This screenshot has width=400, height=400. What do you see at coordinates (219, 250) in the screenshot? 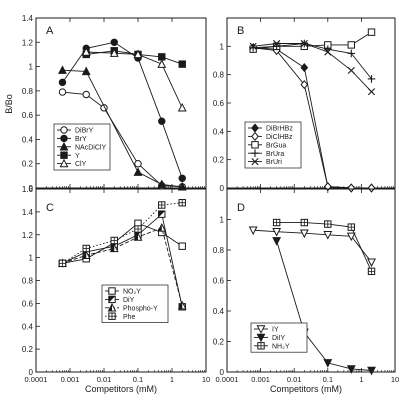
I see `panel-d-ytick-label: 0.8` at bounding box center [219, 250].